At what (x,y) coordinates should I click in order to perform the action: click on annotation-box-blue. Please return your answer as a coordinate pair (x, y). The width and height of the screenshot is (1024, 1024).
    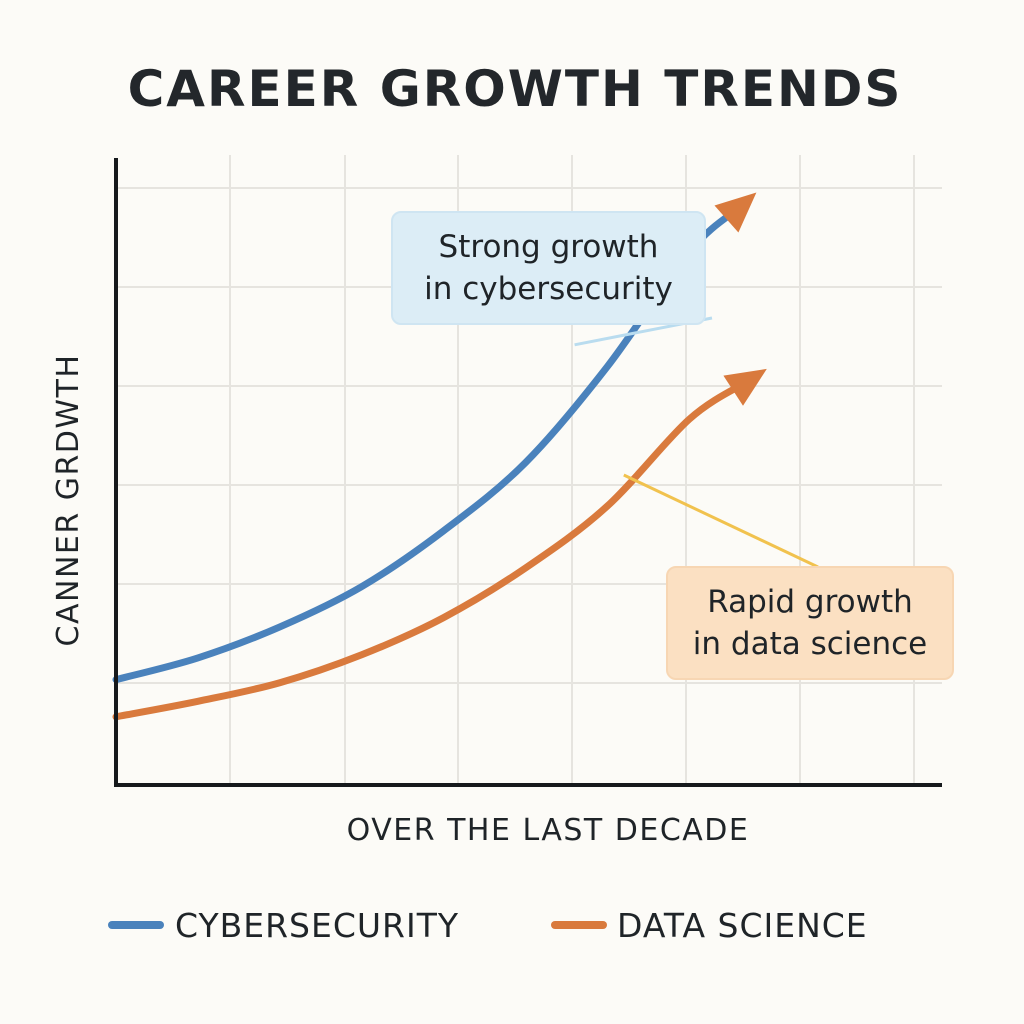
    Looking at the image, I should click on (548, 268).